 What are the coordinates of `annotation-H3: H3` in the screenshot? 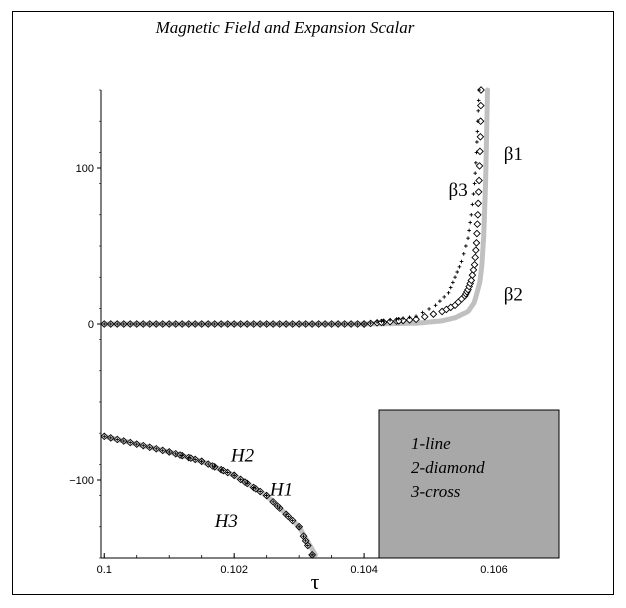 It's located at (226, 521).